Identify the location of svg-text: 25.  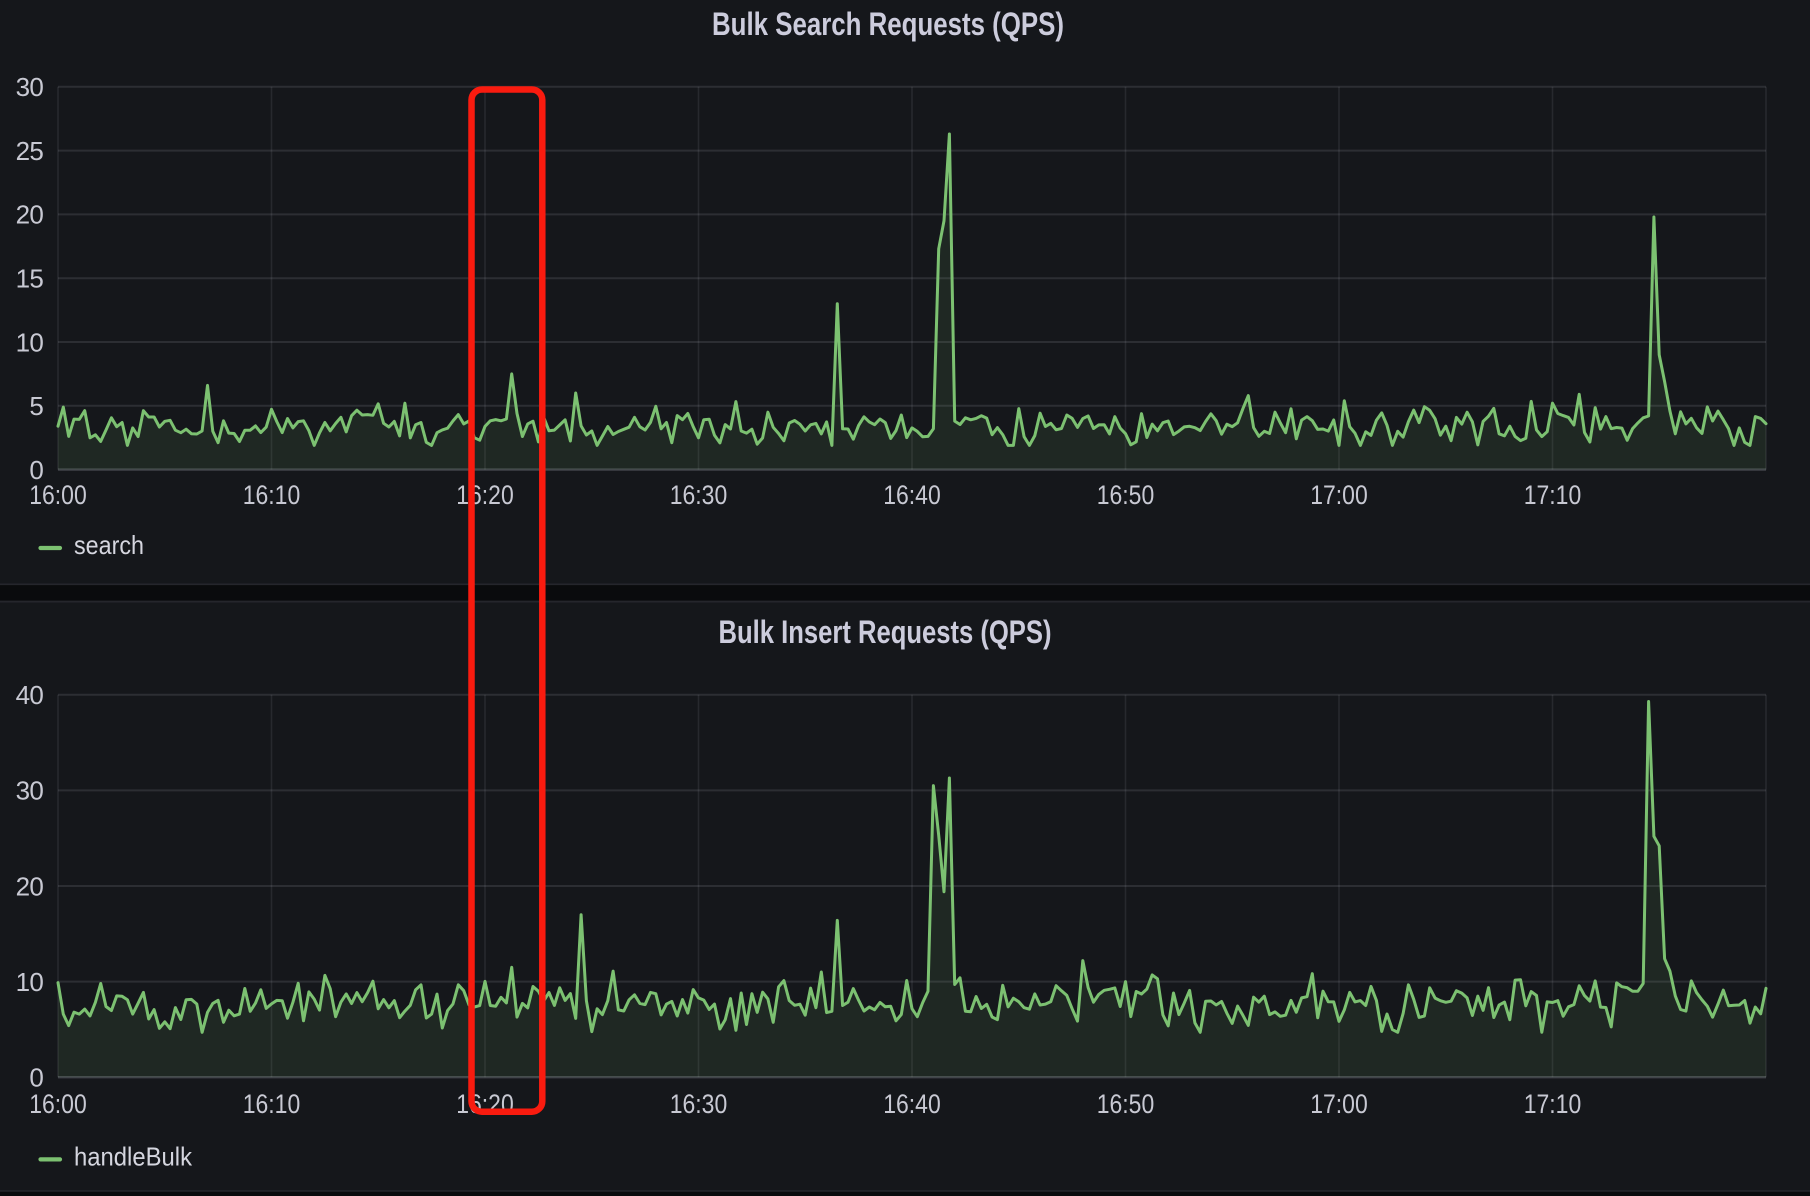
(30, 151).